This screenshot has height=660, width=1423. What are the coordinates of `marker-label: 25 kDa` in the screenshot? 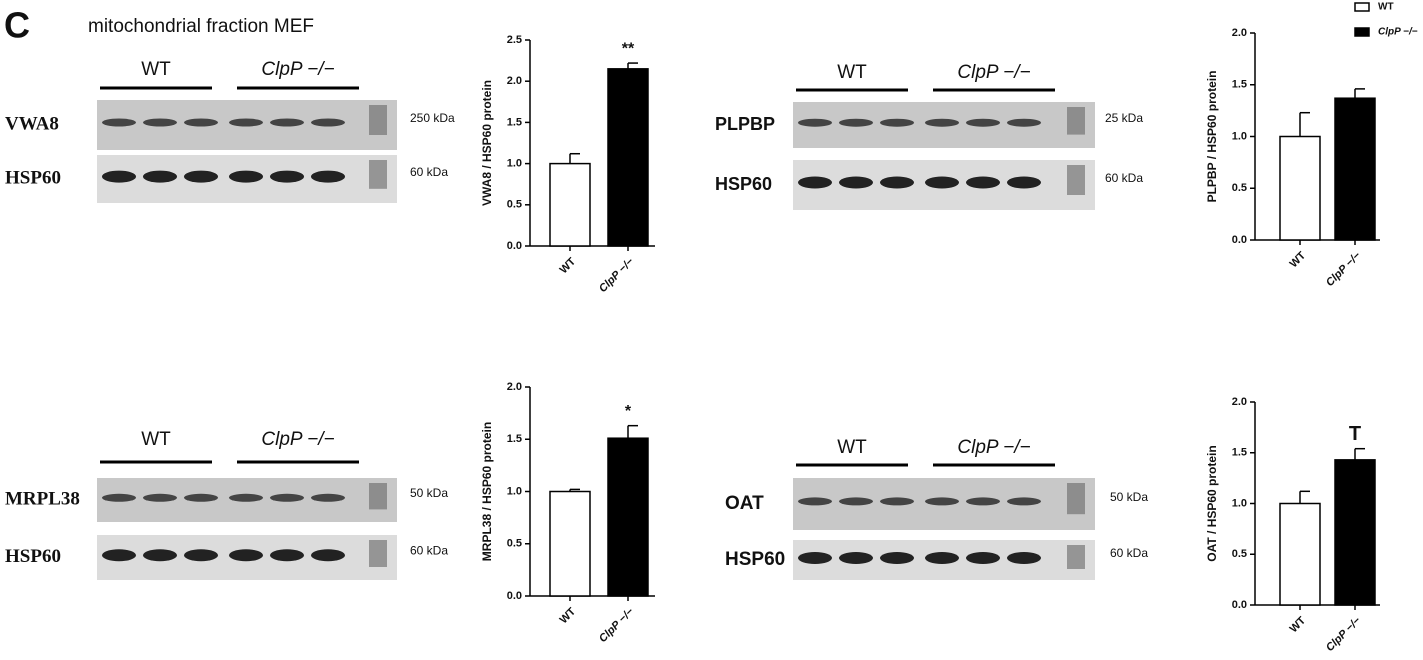 It's located at (1124, 118).